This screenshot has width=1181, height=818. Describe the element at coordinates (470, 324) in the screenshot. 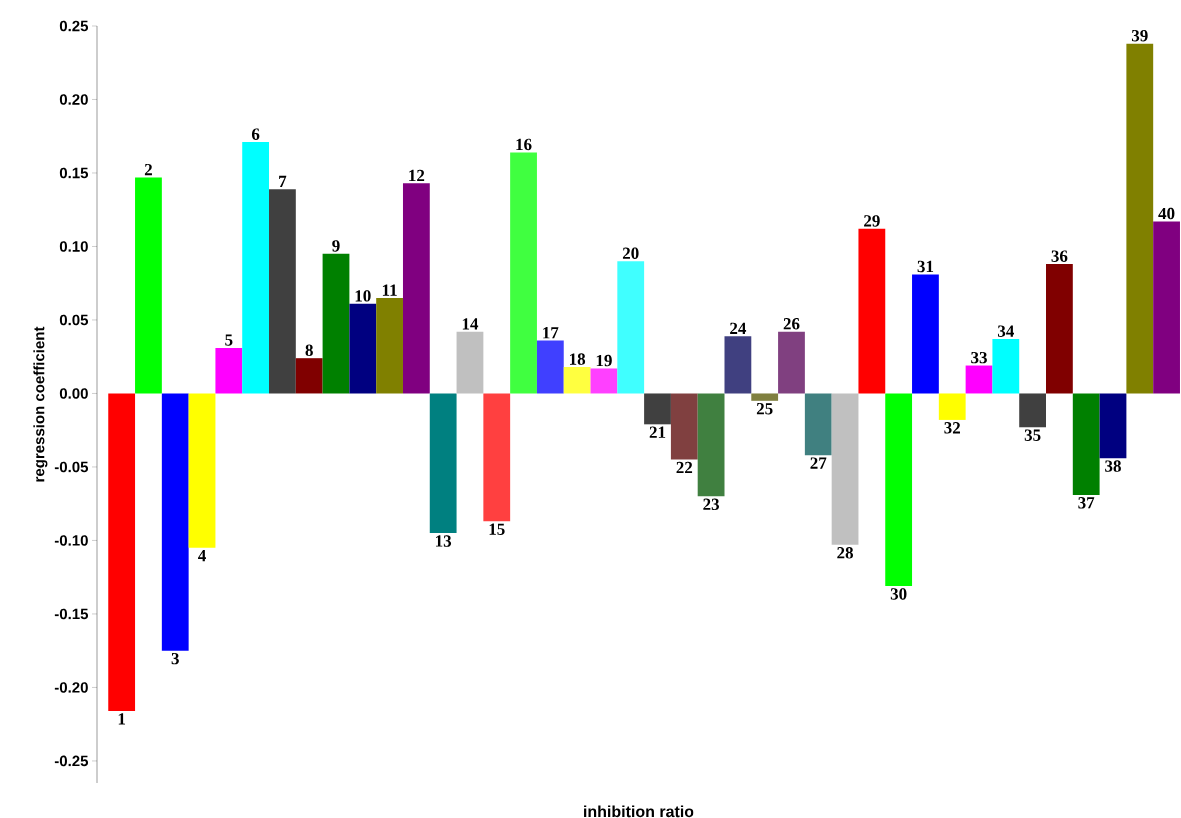

I see `x-tick-label: 14` at that location.